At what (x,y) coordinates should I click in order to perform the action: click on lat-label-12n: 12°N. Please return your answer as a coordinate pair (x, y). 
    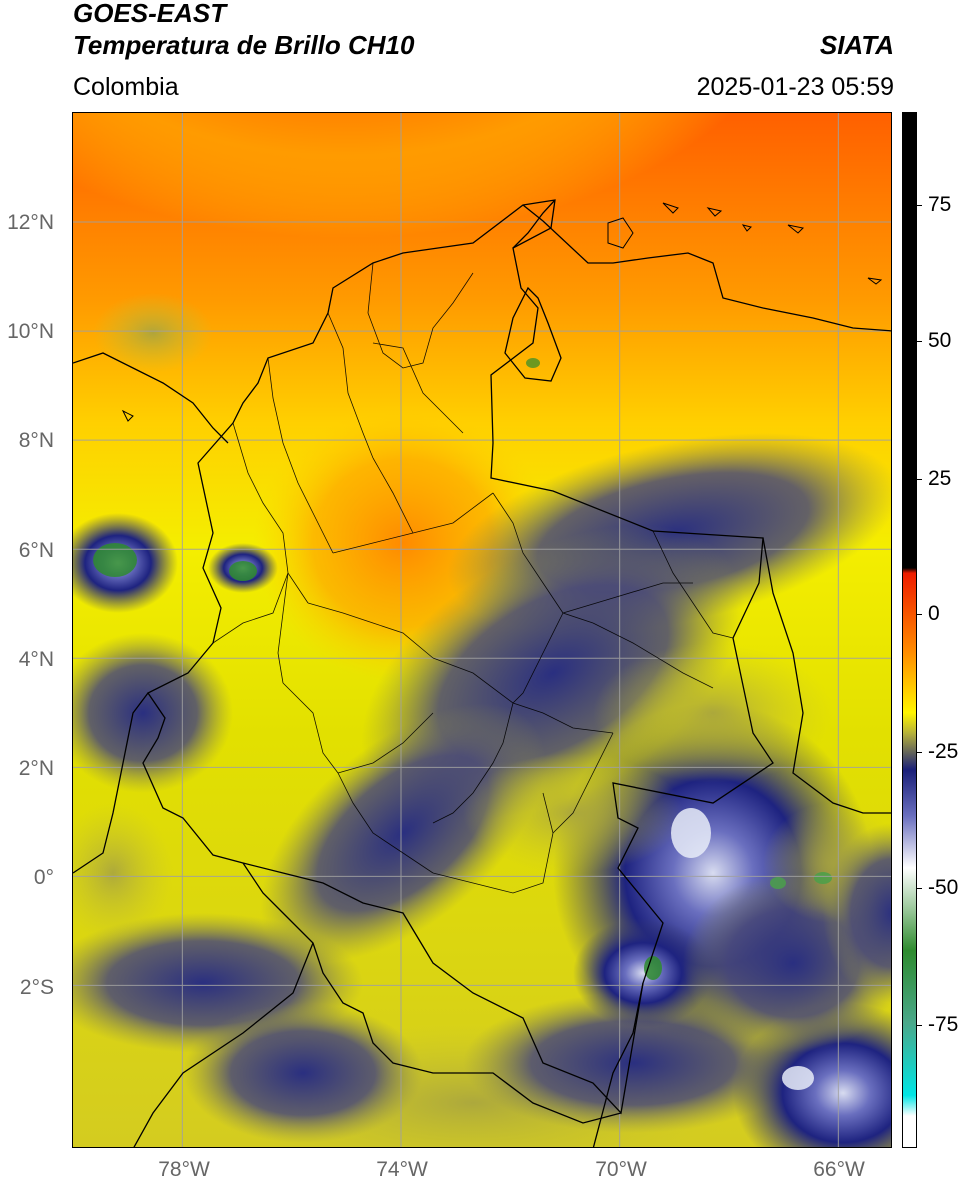
    Looking at the image, I should click on (30, 222).